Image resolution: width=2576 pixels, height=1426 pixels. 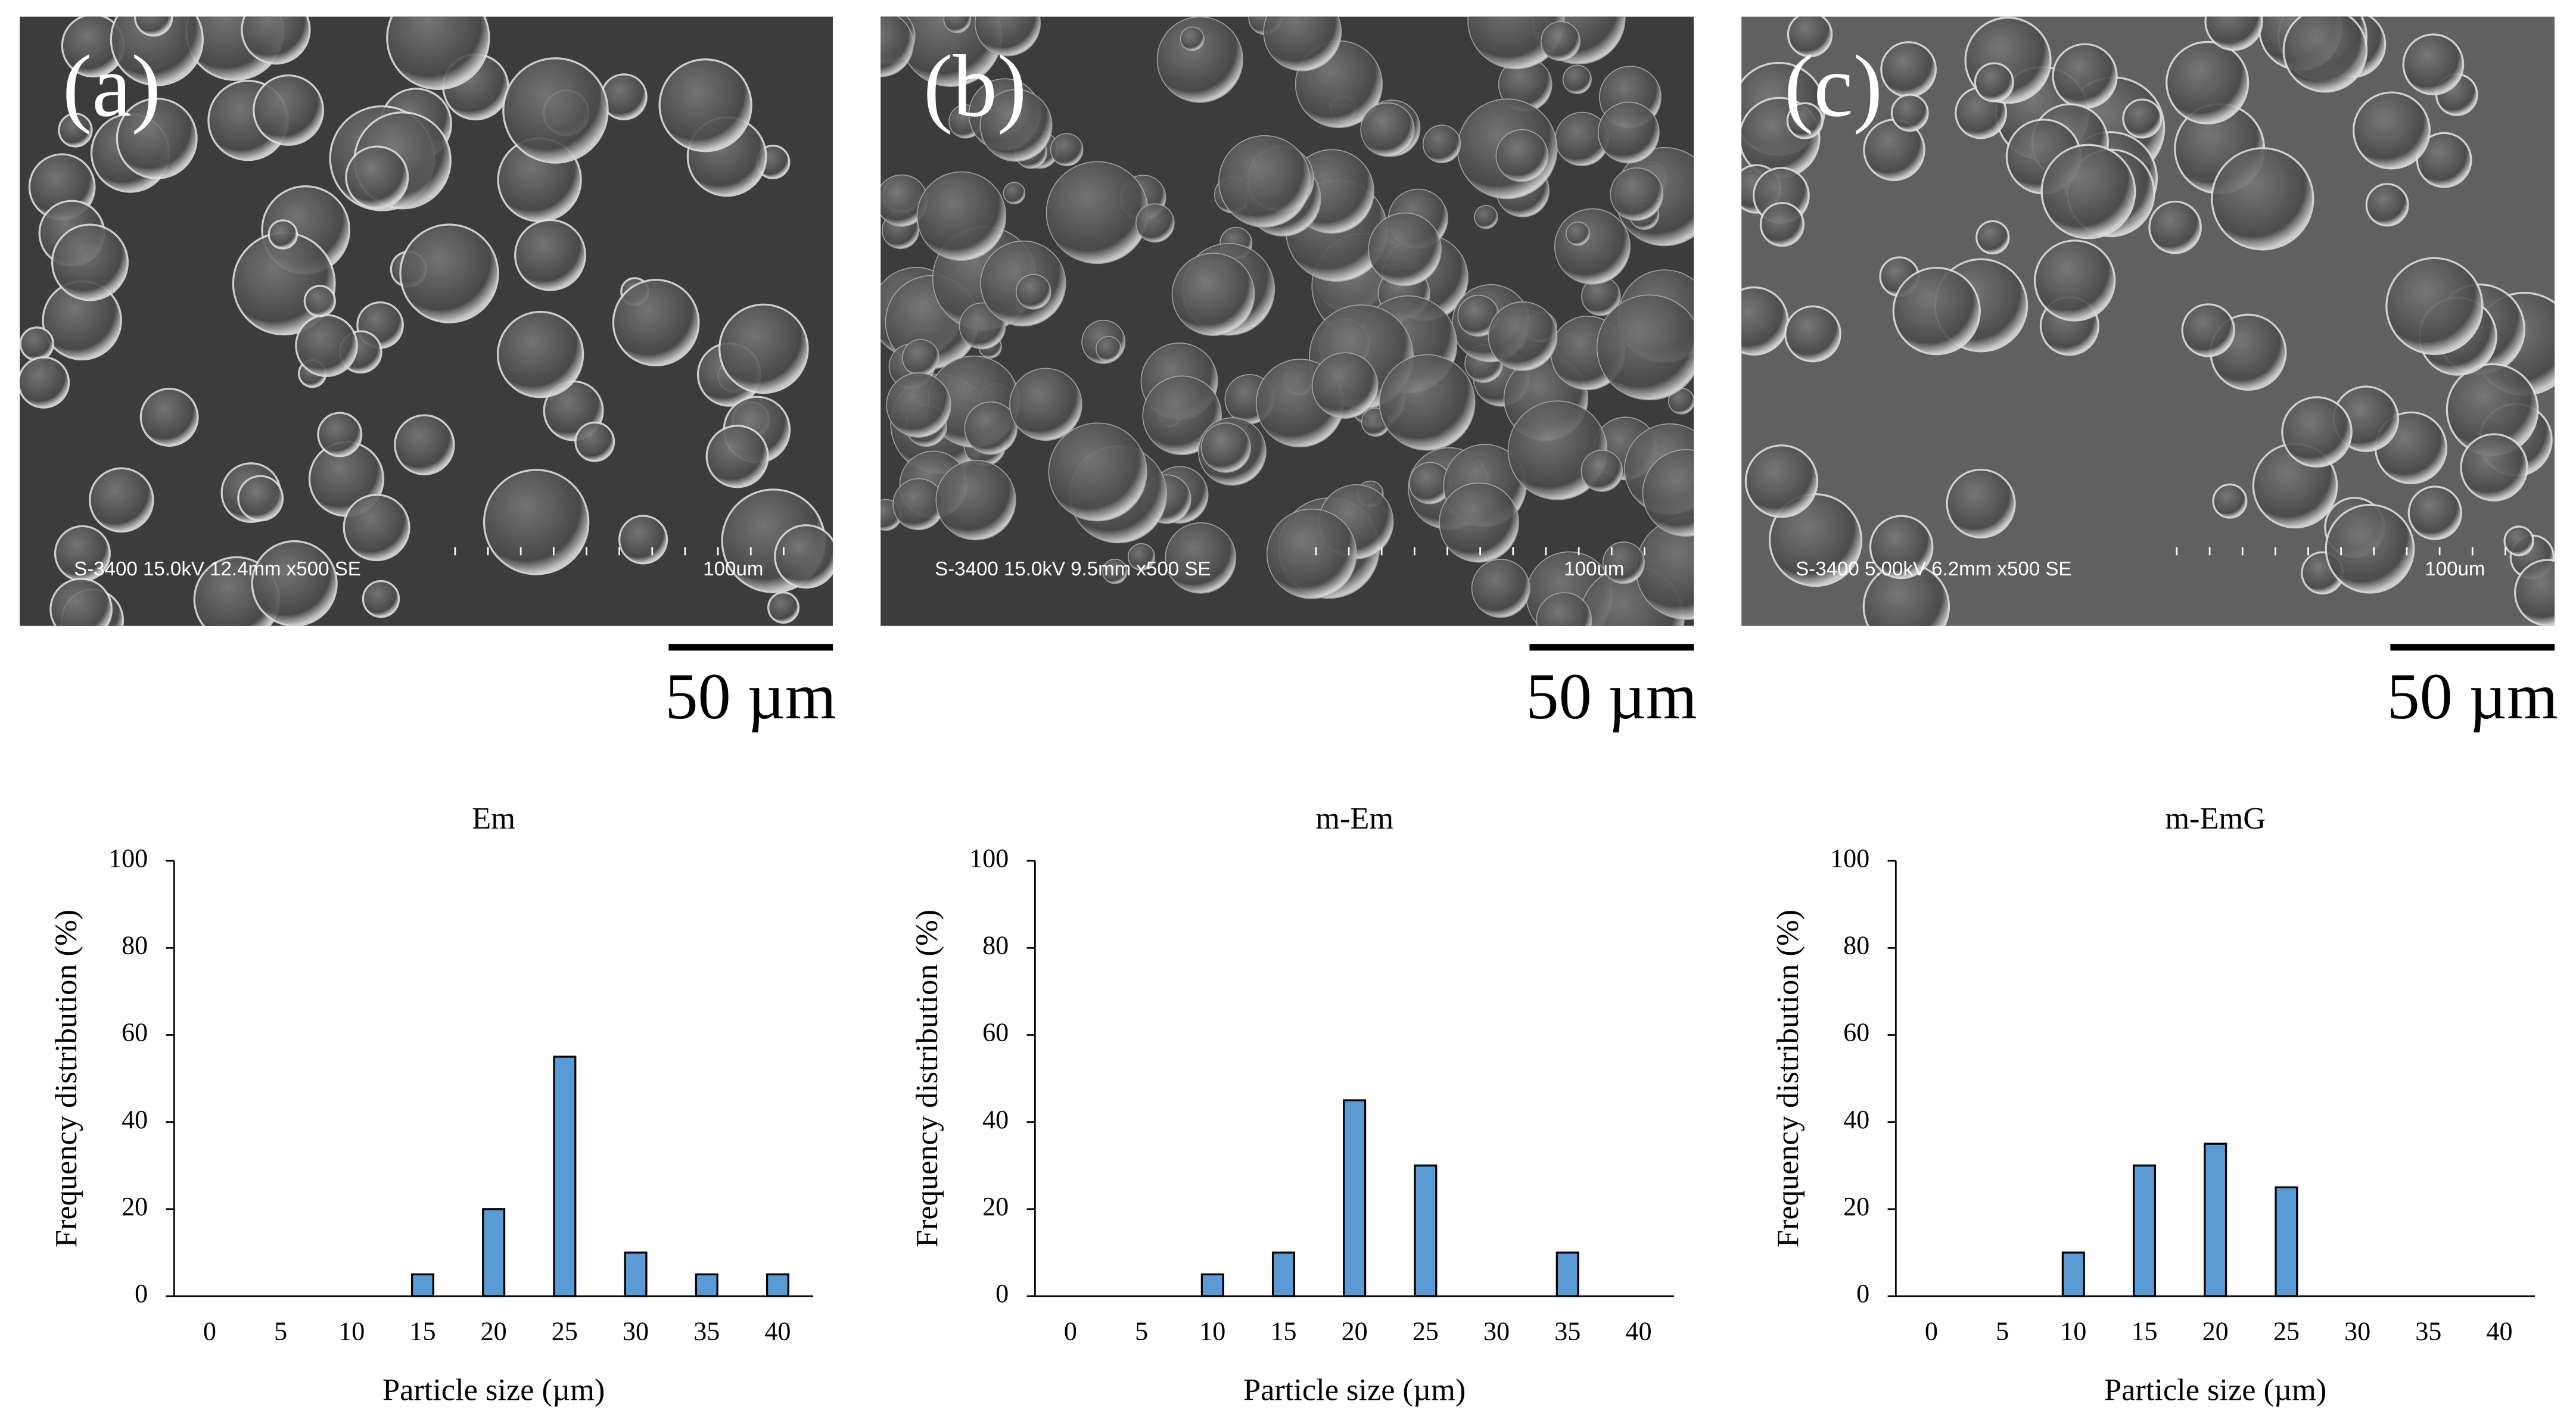 What do you see at coordinates (750, 696) in the screenshot?
I see `scale-bar-label: 50 µm` at bounding box center [750, 696].